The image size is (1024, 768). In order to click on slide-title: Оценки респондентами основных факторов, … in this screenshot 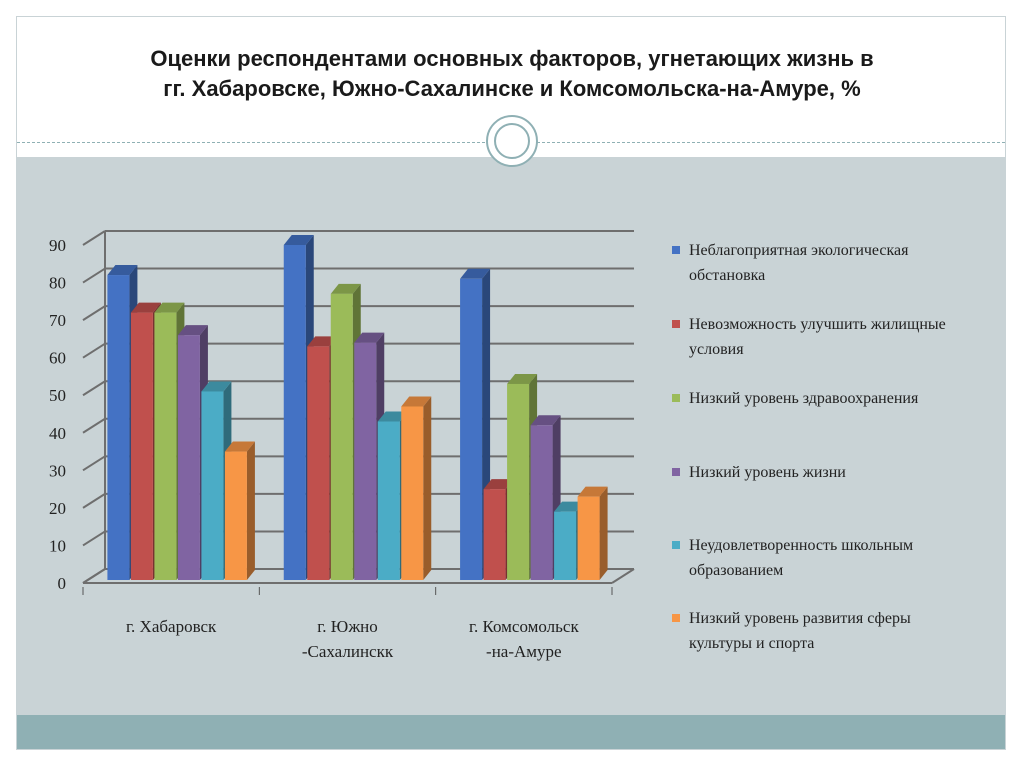, I will do `click(512, 74)`.